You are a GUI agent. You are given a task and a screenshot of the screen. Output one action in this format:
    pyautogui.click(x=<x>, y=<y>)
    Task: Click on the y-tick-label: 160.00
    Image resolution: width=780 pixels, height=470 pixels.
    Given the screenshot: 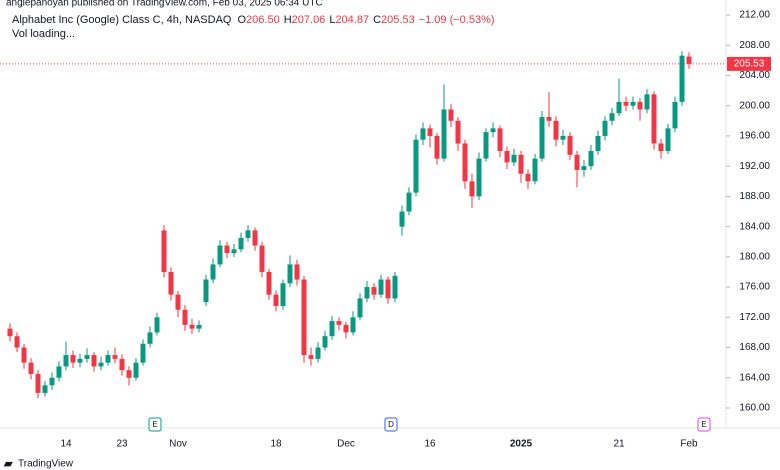 What is the action you would take?
    pyautogui.click(x=754, y=408)
    